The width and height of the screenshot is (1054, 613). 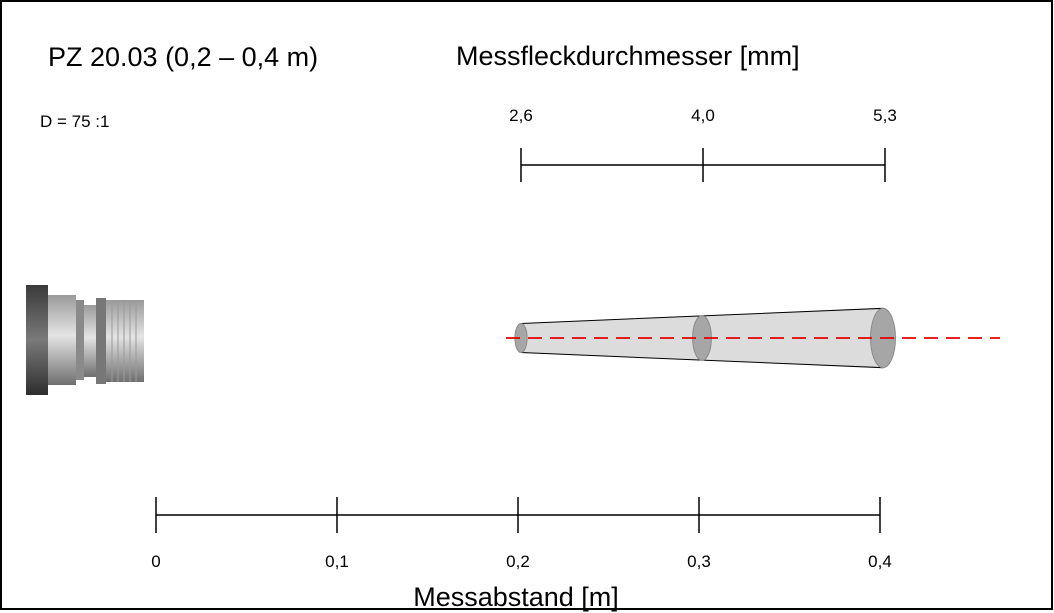 What do you see at coordinates (75, 121) in the screenshot?
I see `distance-ratio-label: D = 75 :1` at bounding box center [75, 121].